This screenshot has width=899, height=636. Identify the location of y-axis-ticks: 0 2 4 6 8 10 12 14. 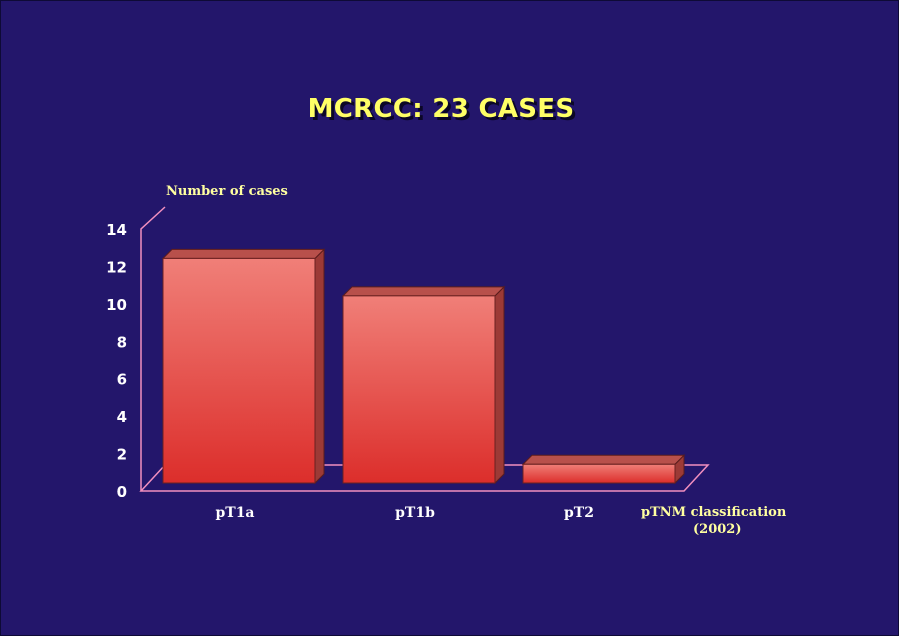
(116, 361).